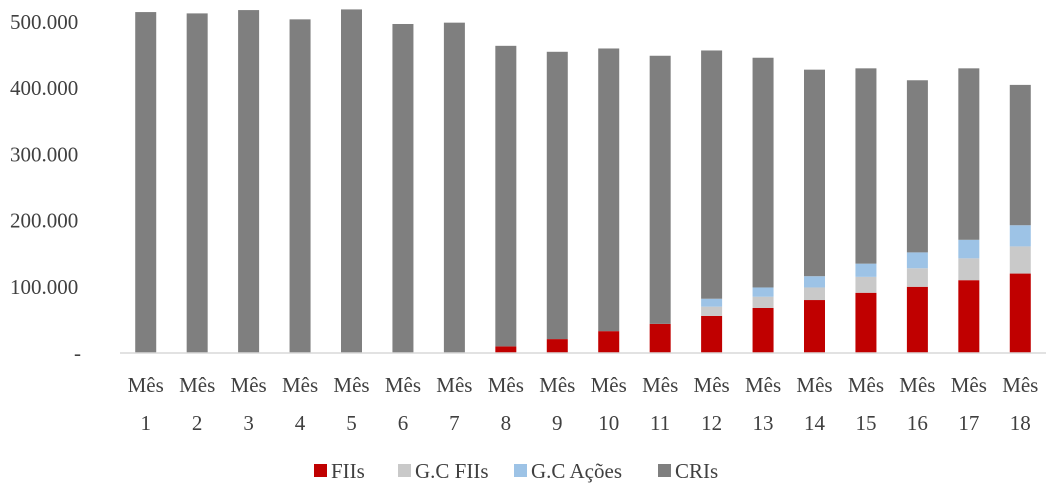  Describe the element at coordinates (917, 423) in the screenshot. I see `x-tick-label: 16` at that location.